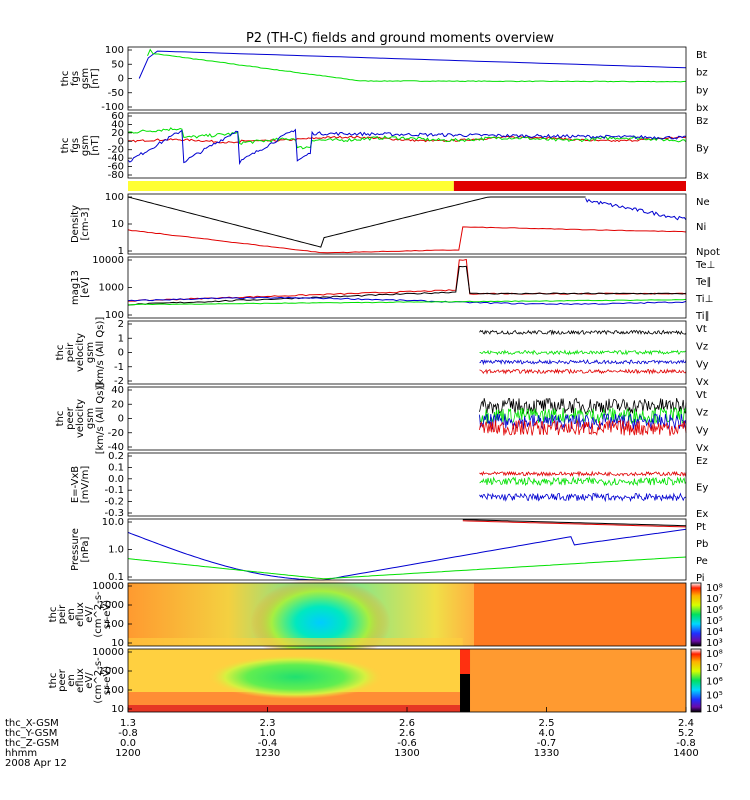 This screenshot has width=750, height=800. Describe the element at coordinates (118, 485) in the screenshot. I see `y-tick-labels: 0.20.10.0-0.1-0.2-0.3` at that location.